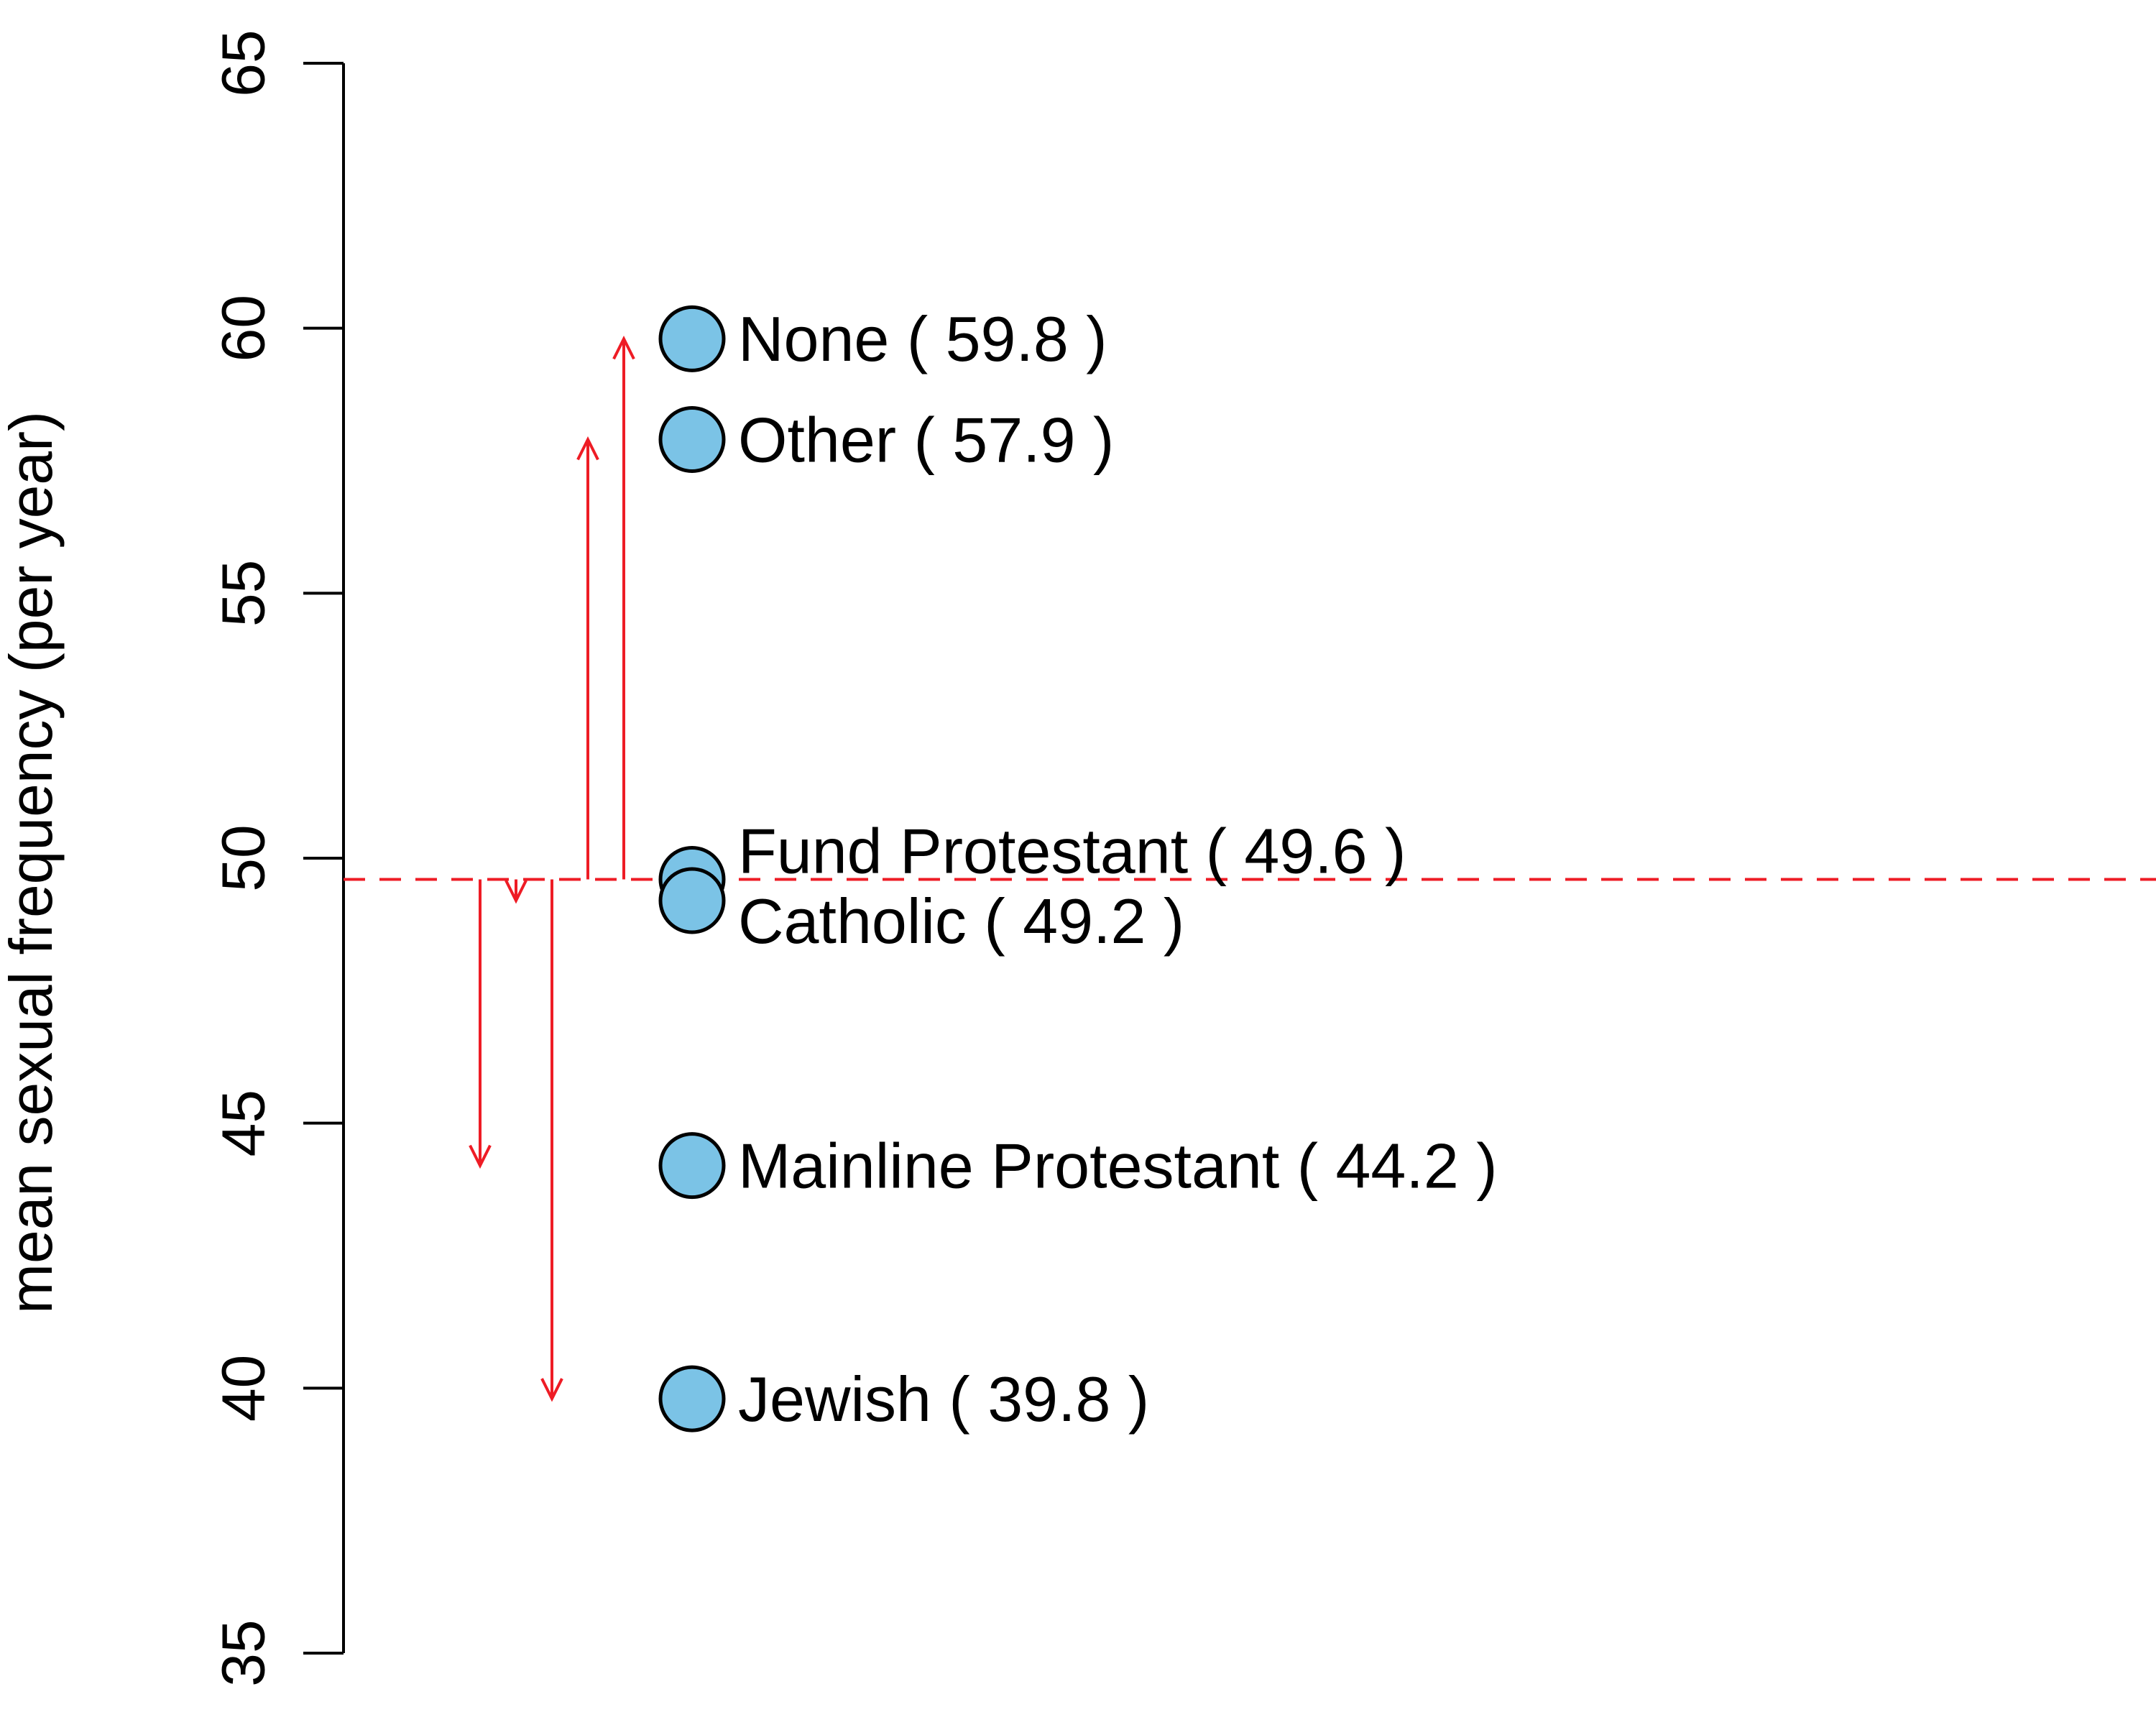 This screenshot has height=1725, width=2156. Describe the element at coordinates (243, 1652) in the screenshot. I see `y-tick-label: 35` at that location.